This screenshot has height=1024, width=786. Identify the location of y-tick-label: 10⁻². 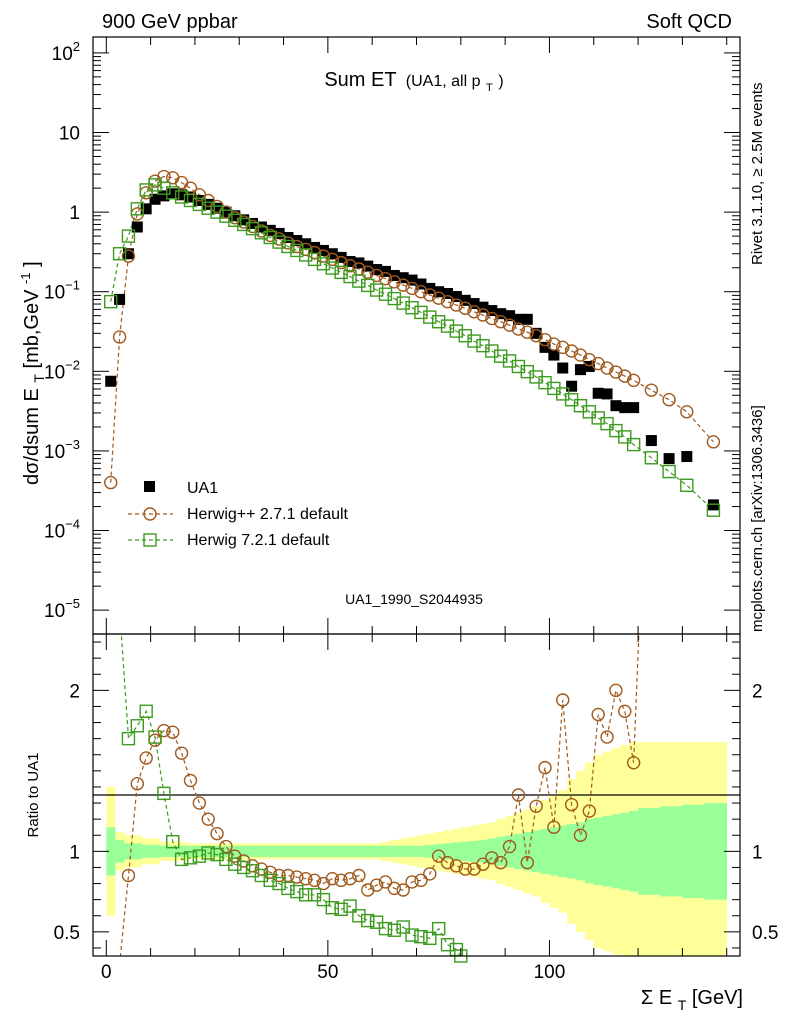
(62, 370).